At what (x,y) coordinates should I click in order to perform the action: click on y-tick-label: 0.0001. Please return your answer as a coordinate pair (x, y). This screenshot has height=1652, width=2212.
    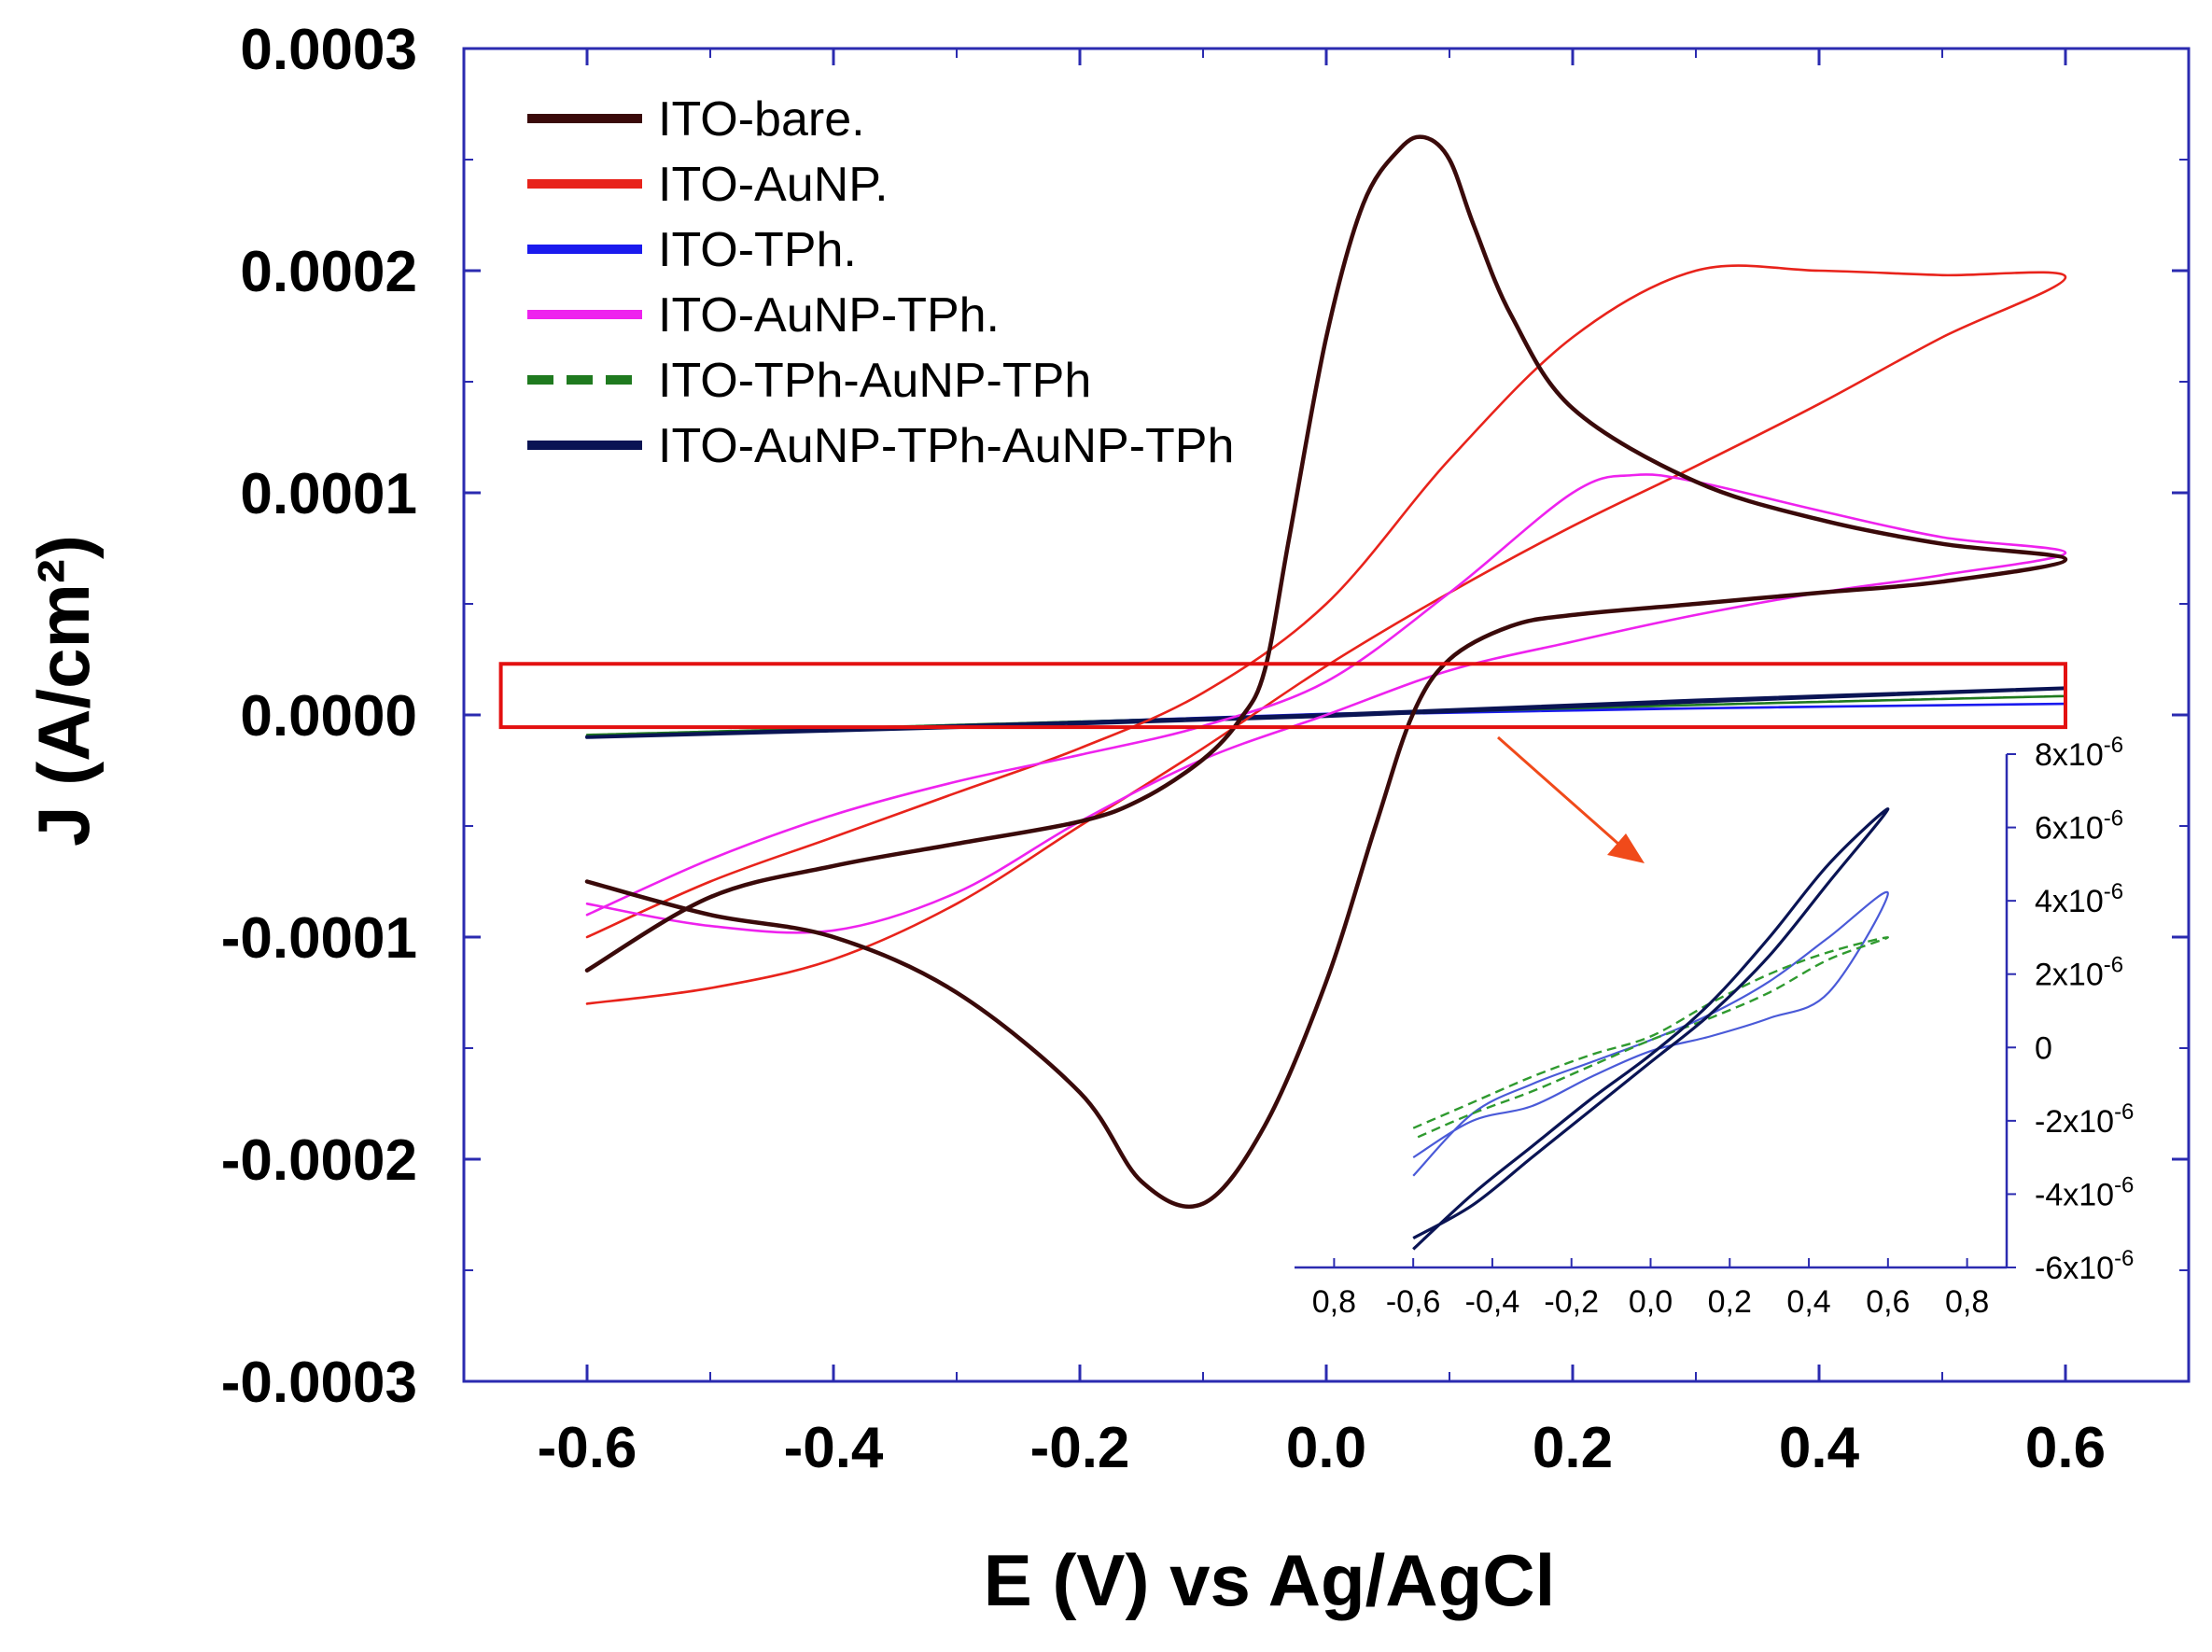
    Looking at the image, I should click on (328, 494).